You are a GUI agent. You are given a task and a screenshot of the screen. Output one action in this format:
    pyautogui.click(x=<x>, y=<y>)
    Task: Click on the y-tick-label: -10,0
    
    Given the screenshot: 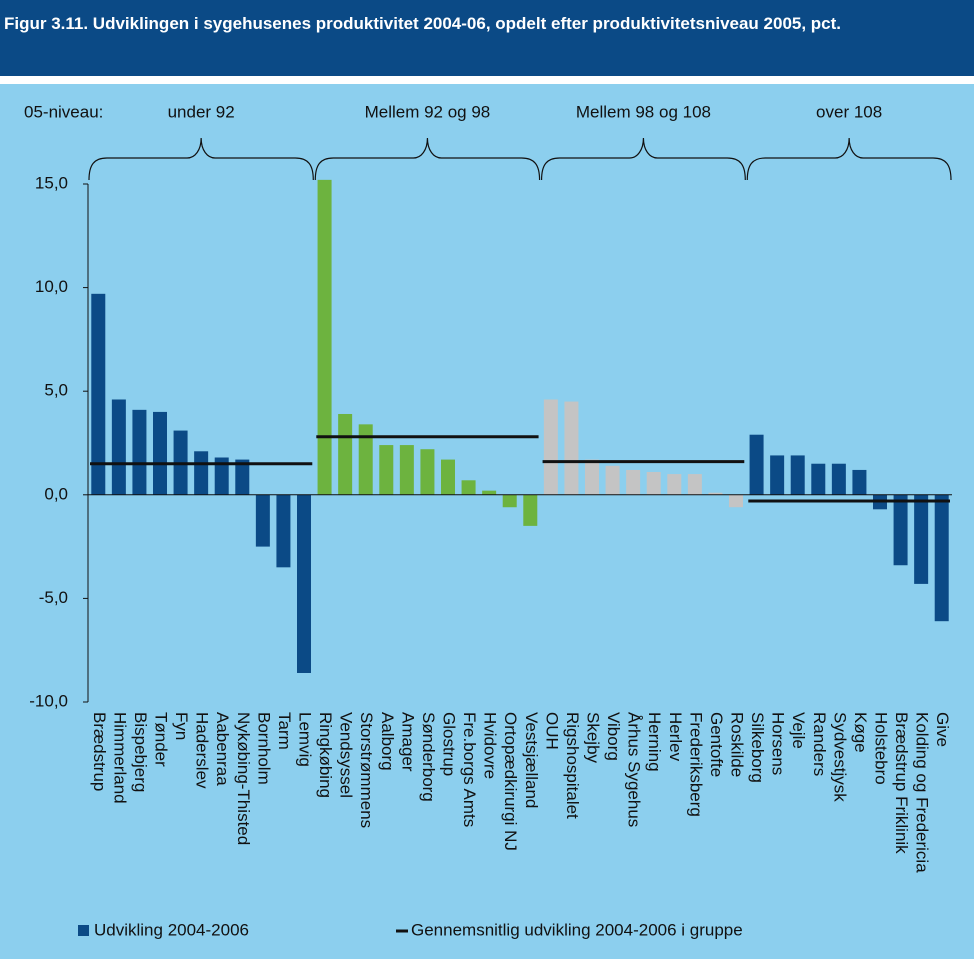 What is the action you would take?
    pyautogui.click(x=48, y=700)
    